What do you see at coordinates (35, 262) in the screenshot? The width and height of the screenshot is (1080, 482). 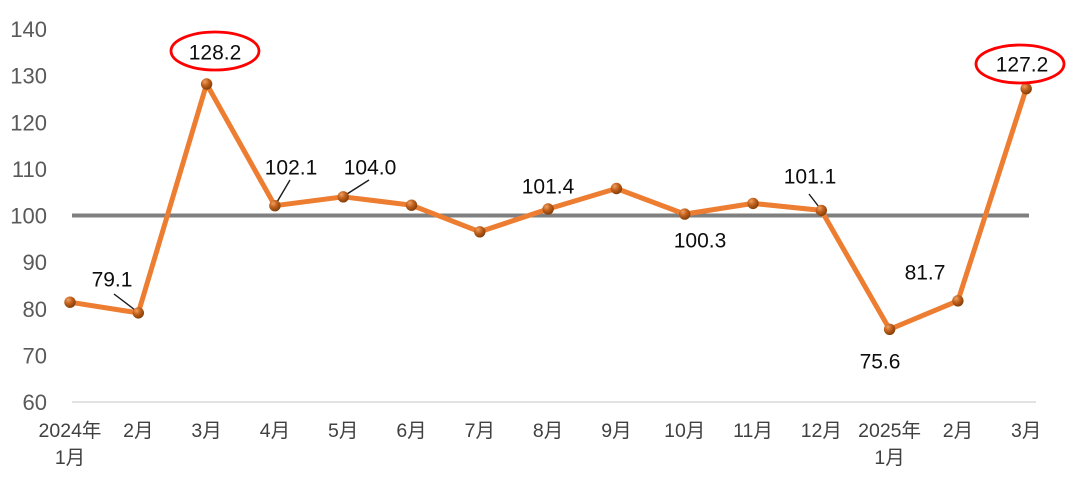 I see `y-axis-tick-label: 90` at bounding box center [35, 262].